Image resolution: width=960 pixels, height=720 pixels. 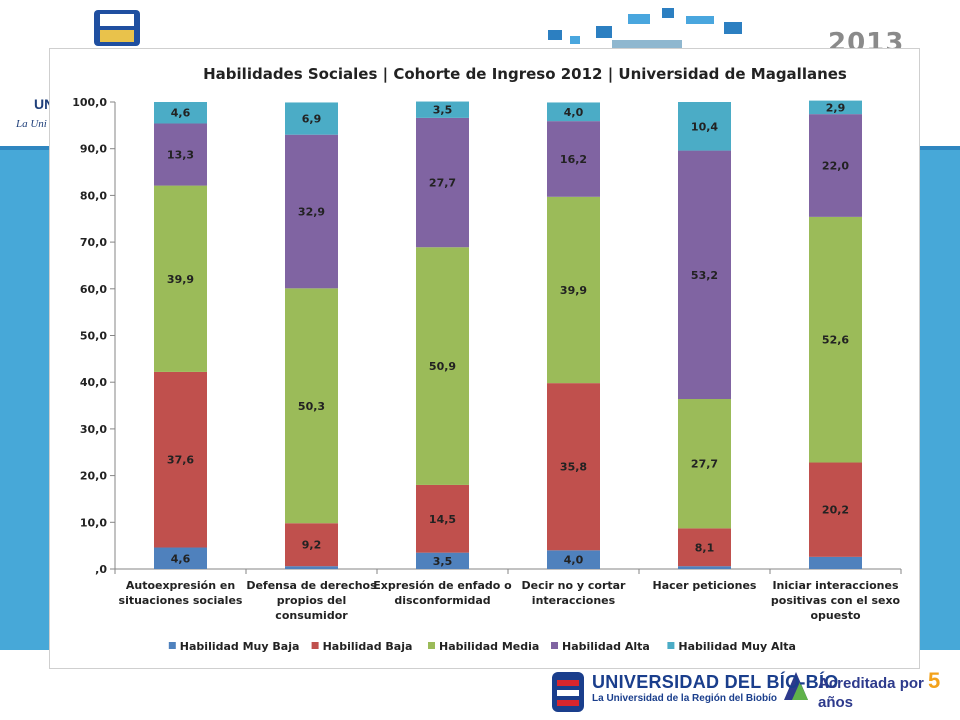 I want to click on data-label: 53,2, so click(x=704, y=275).